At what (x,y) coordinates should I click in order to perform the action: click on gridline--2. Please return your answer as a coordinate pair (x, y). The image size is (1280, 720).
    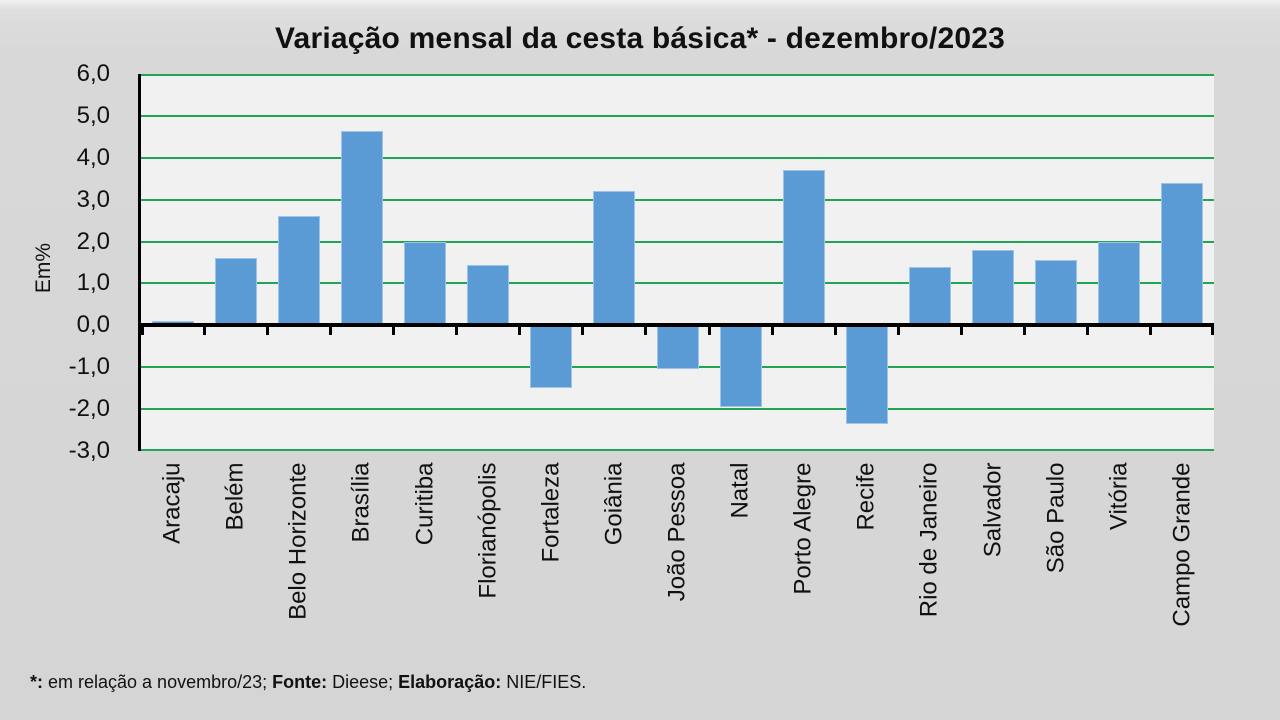
    Looking at the image, I should click on (677, 409).